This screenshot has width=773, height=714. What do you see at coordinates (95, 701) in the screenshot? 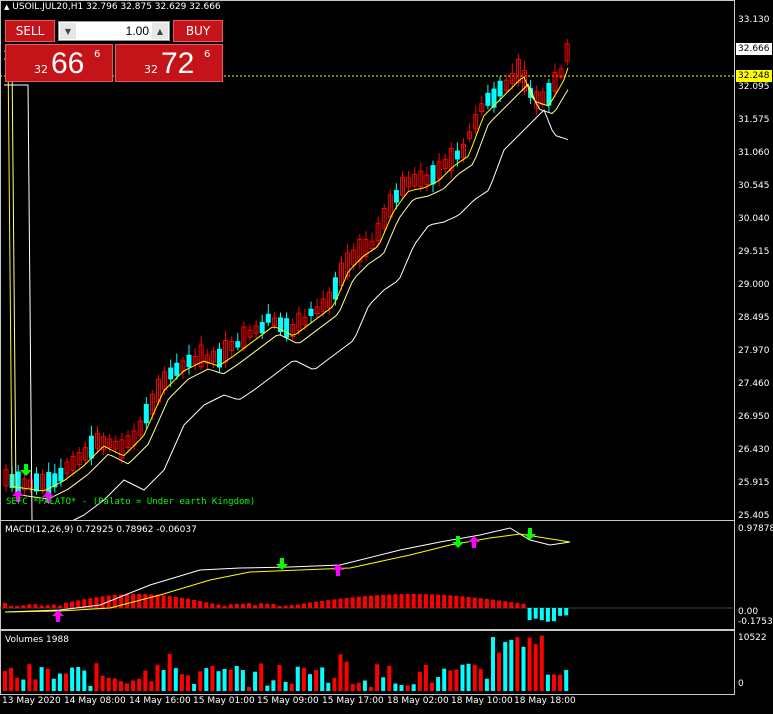
I see `time-axis-label: 14 May 08:00` at bounding box center [95, 701].